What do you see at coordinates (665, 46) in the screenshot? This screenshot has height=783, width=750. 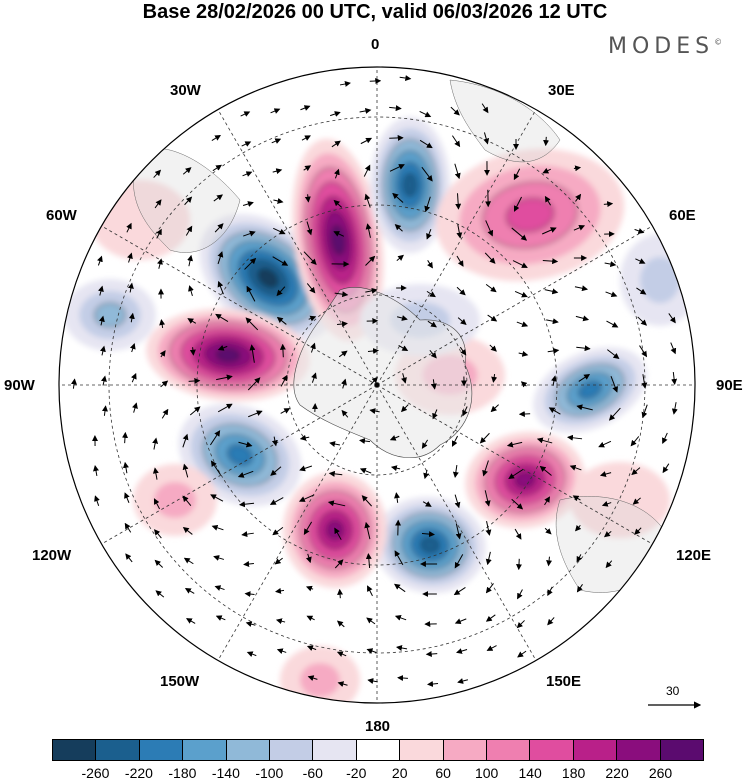 I see `modes-logo: MODES©` at bounding box center [665, 46].